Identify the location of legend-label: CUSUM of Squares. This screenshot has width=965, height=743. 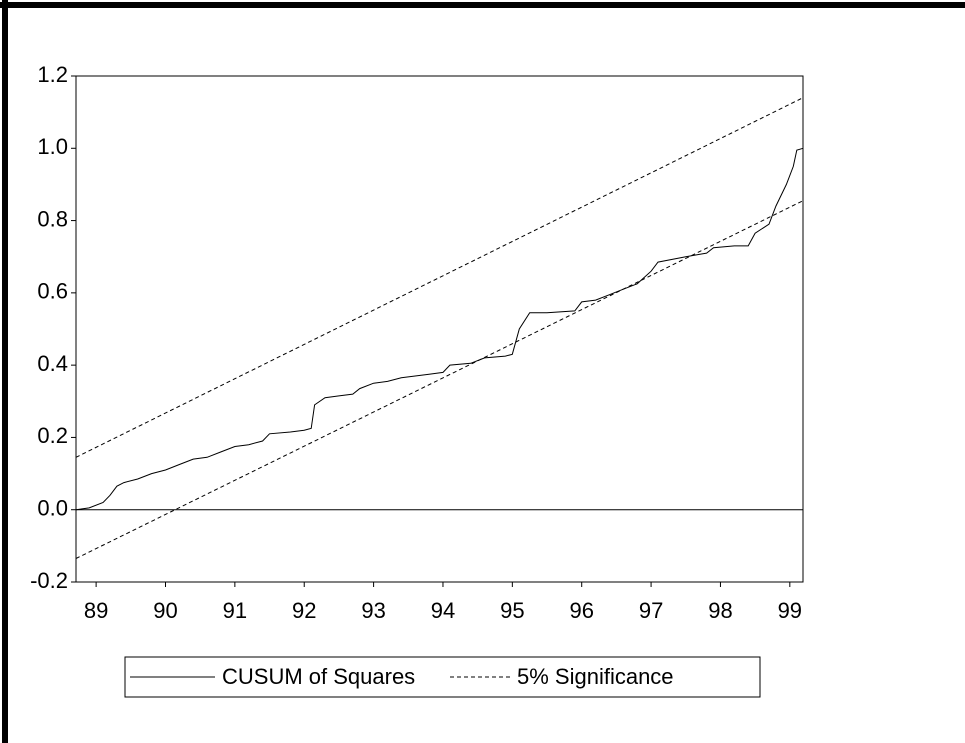
(318, 676).